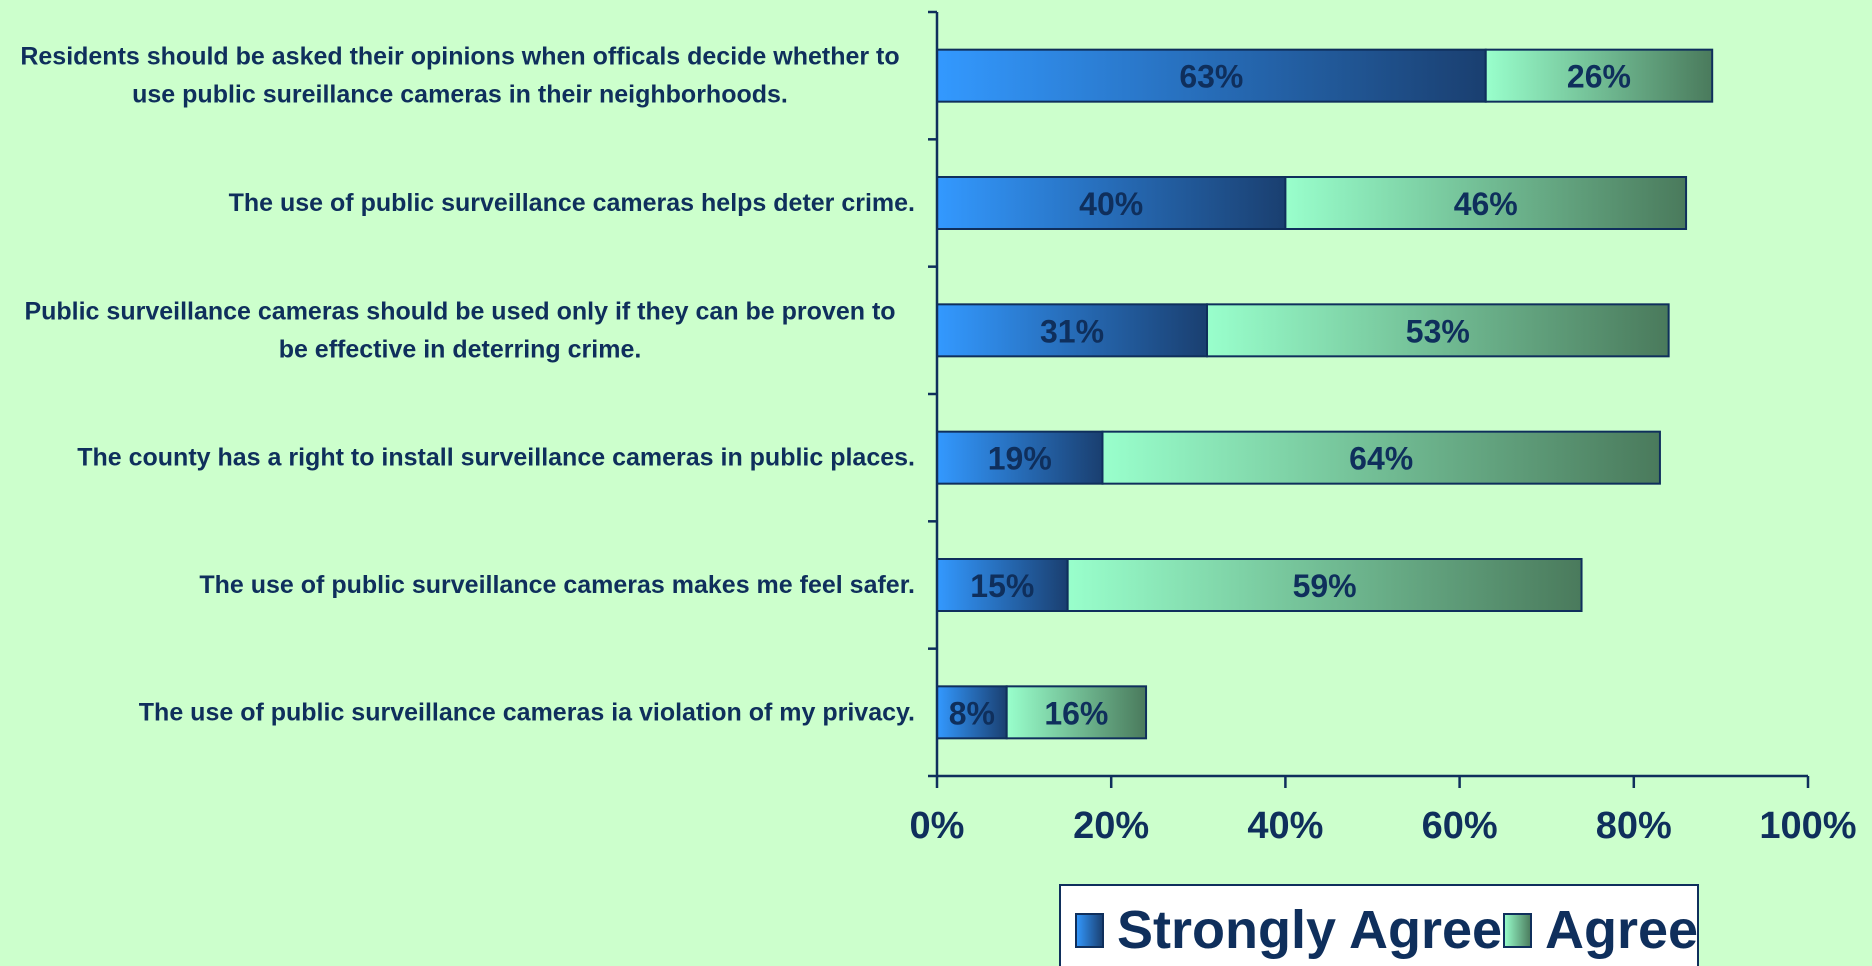 This screenshot has width=1872, height=966. What do you see at coordinates (1460, 826) in the screenshot?
I see `x-tick-label: 60%` at bounding box center [1460, 826].